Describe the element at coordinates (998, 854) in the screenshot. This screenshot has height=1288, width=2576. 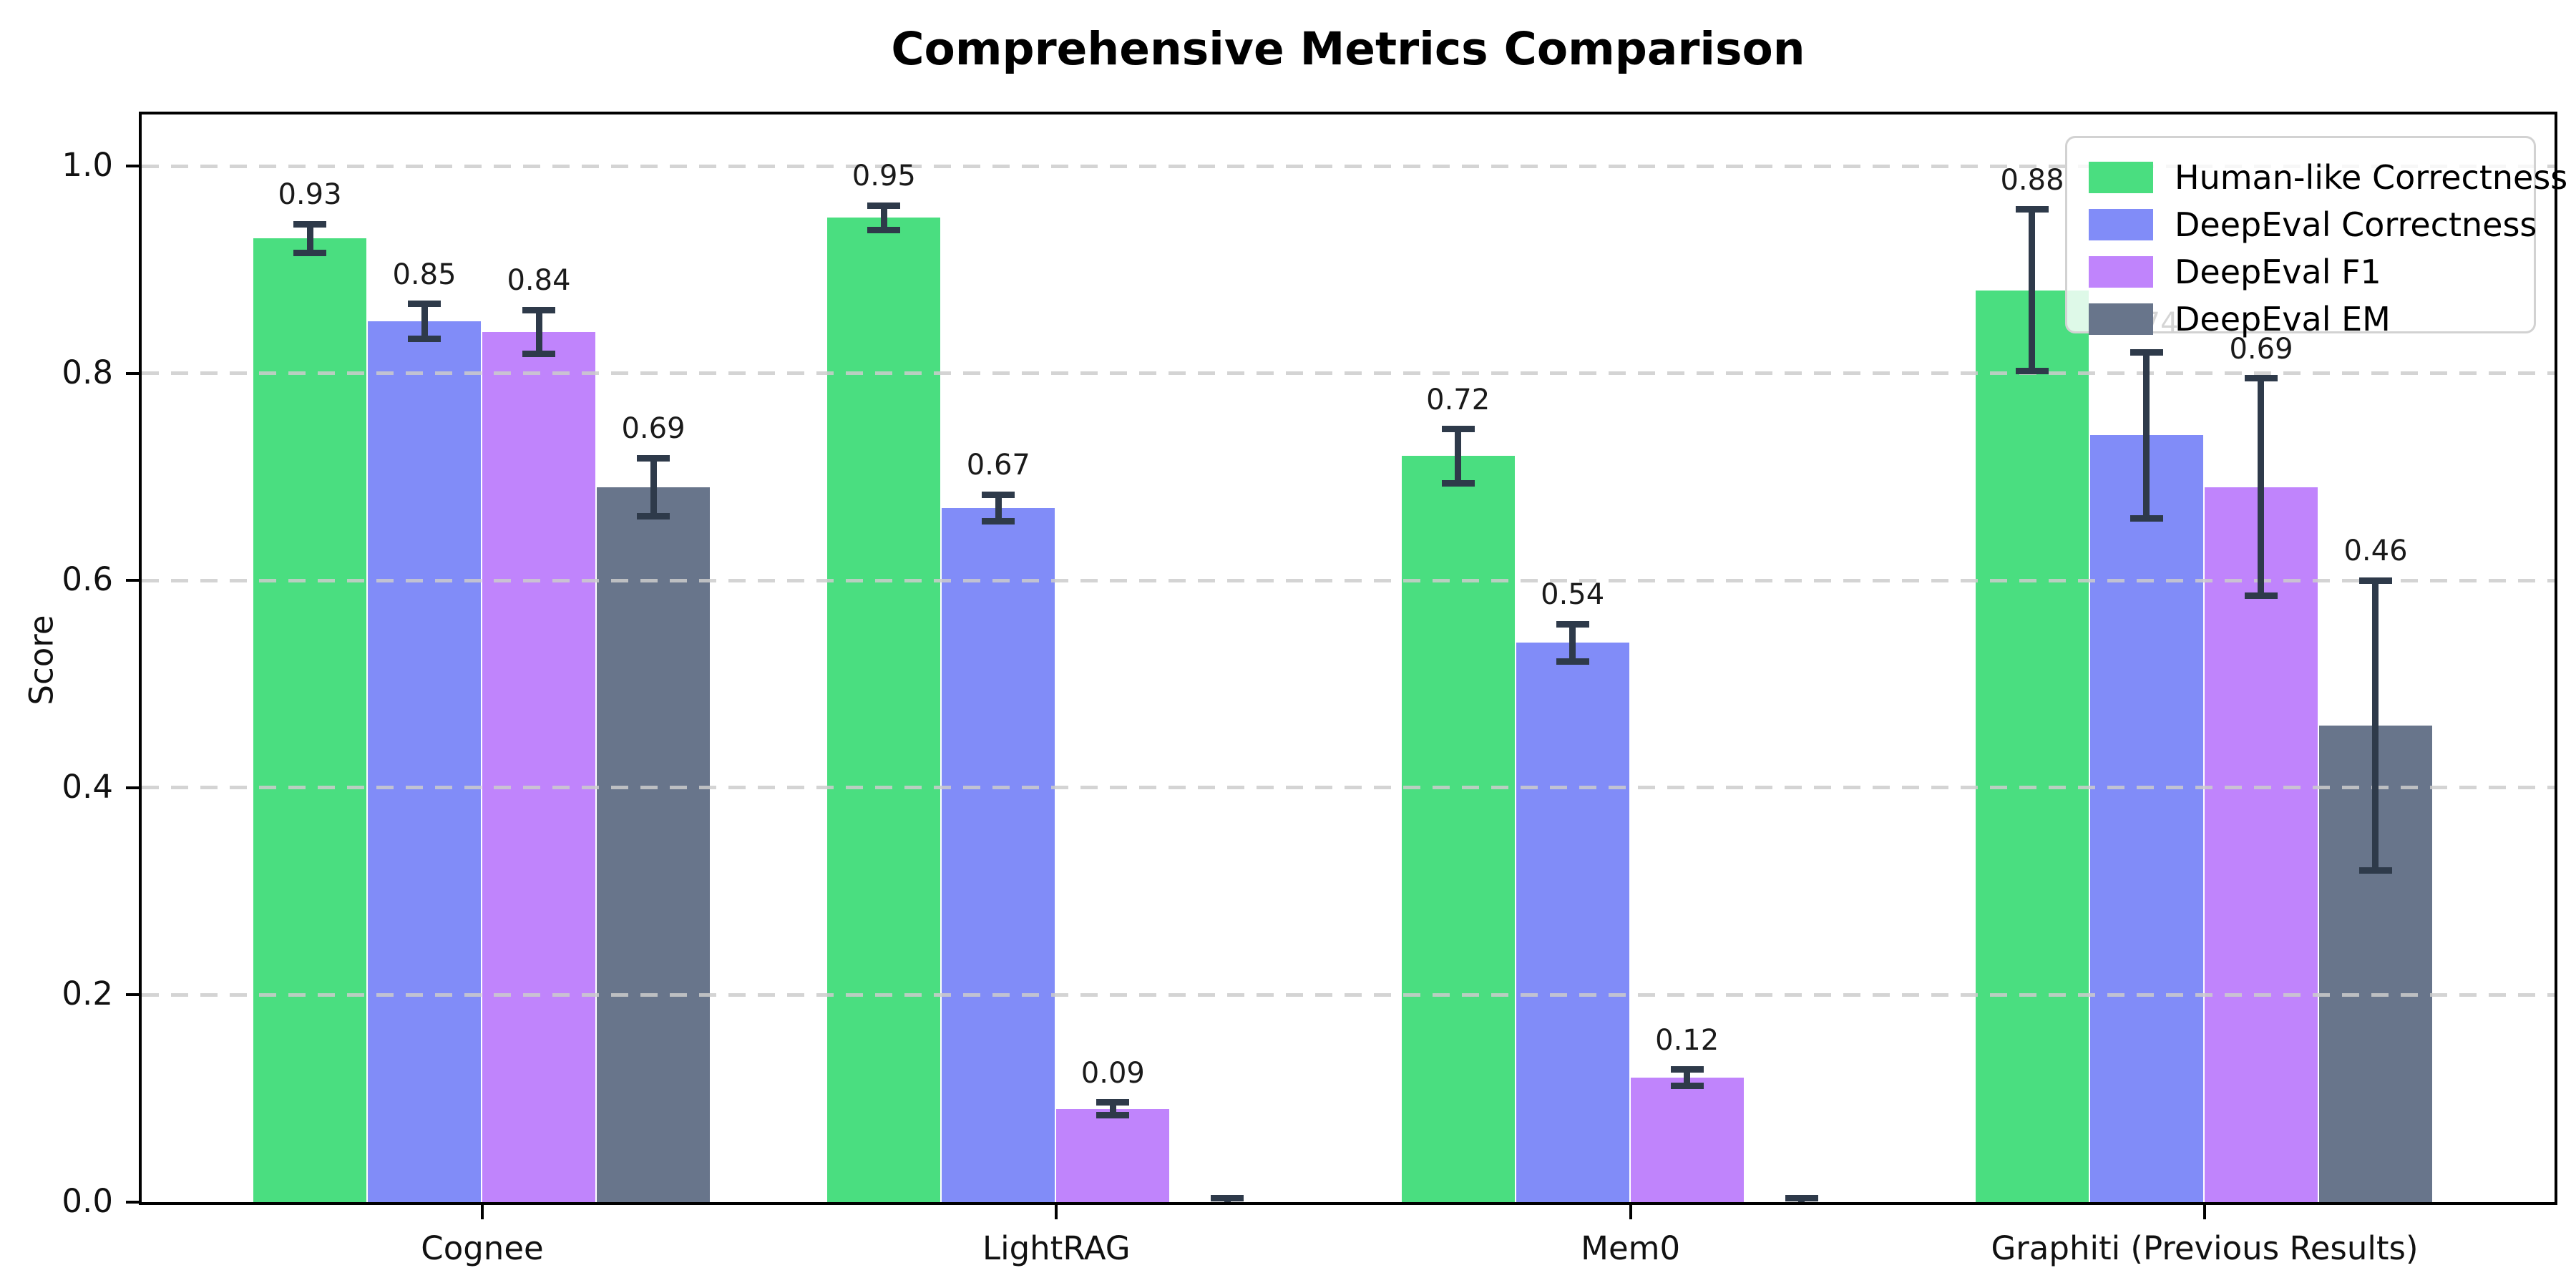
I see `bar-s1-c1` at that location.